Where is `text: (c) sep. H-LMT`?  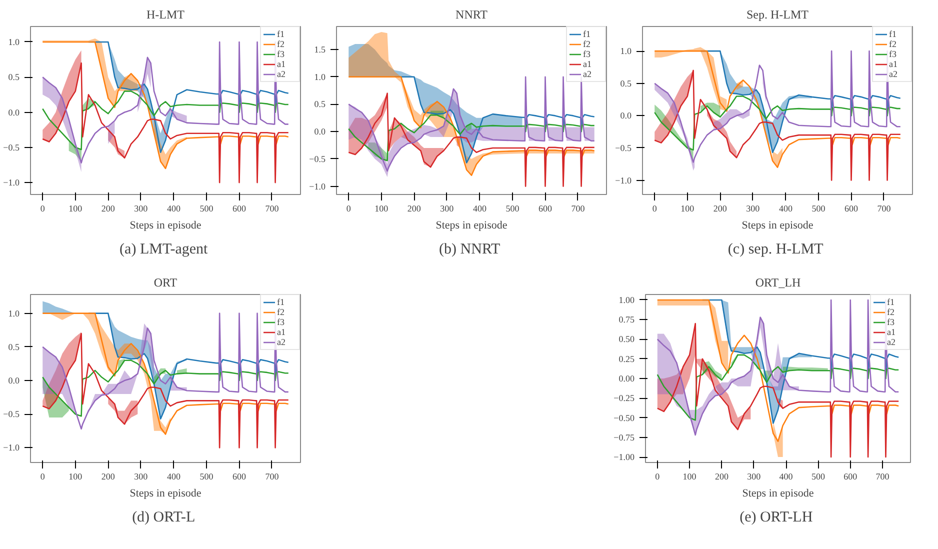
text: (c) sep. H-LMT is located at coordinates (776, 250).